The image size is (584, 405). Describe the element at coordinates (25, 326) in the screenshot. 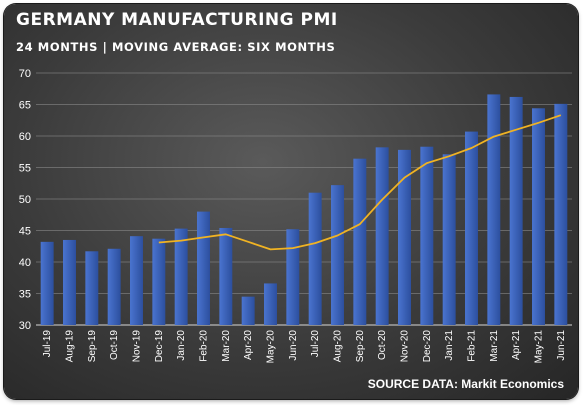

I see `y-tick-label: 30` at that location.